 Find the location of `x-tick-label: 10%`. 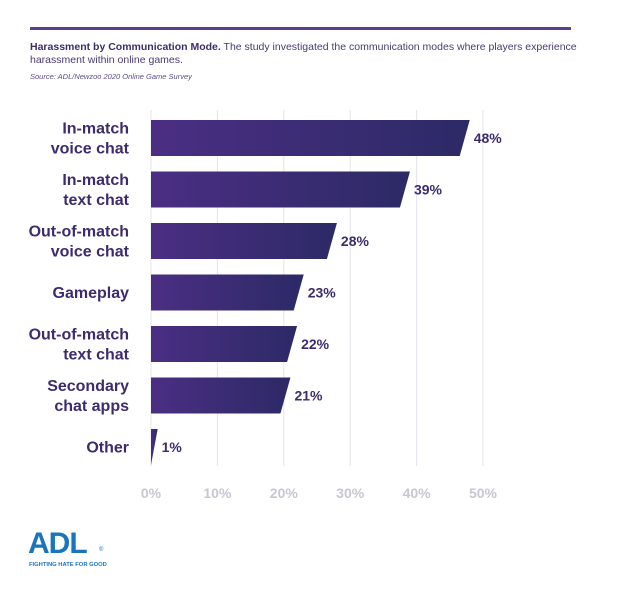

x-tick-label: 10% is located at coordinates (217, 493).